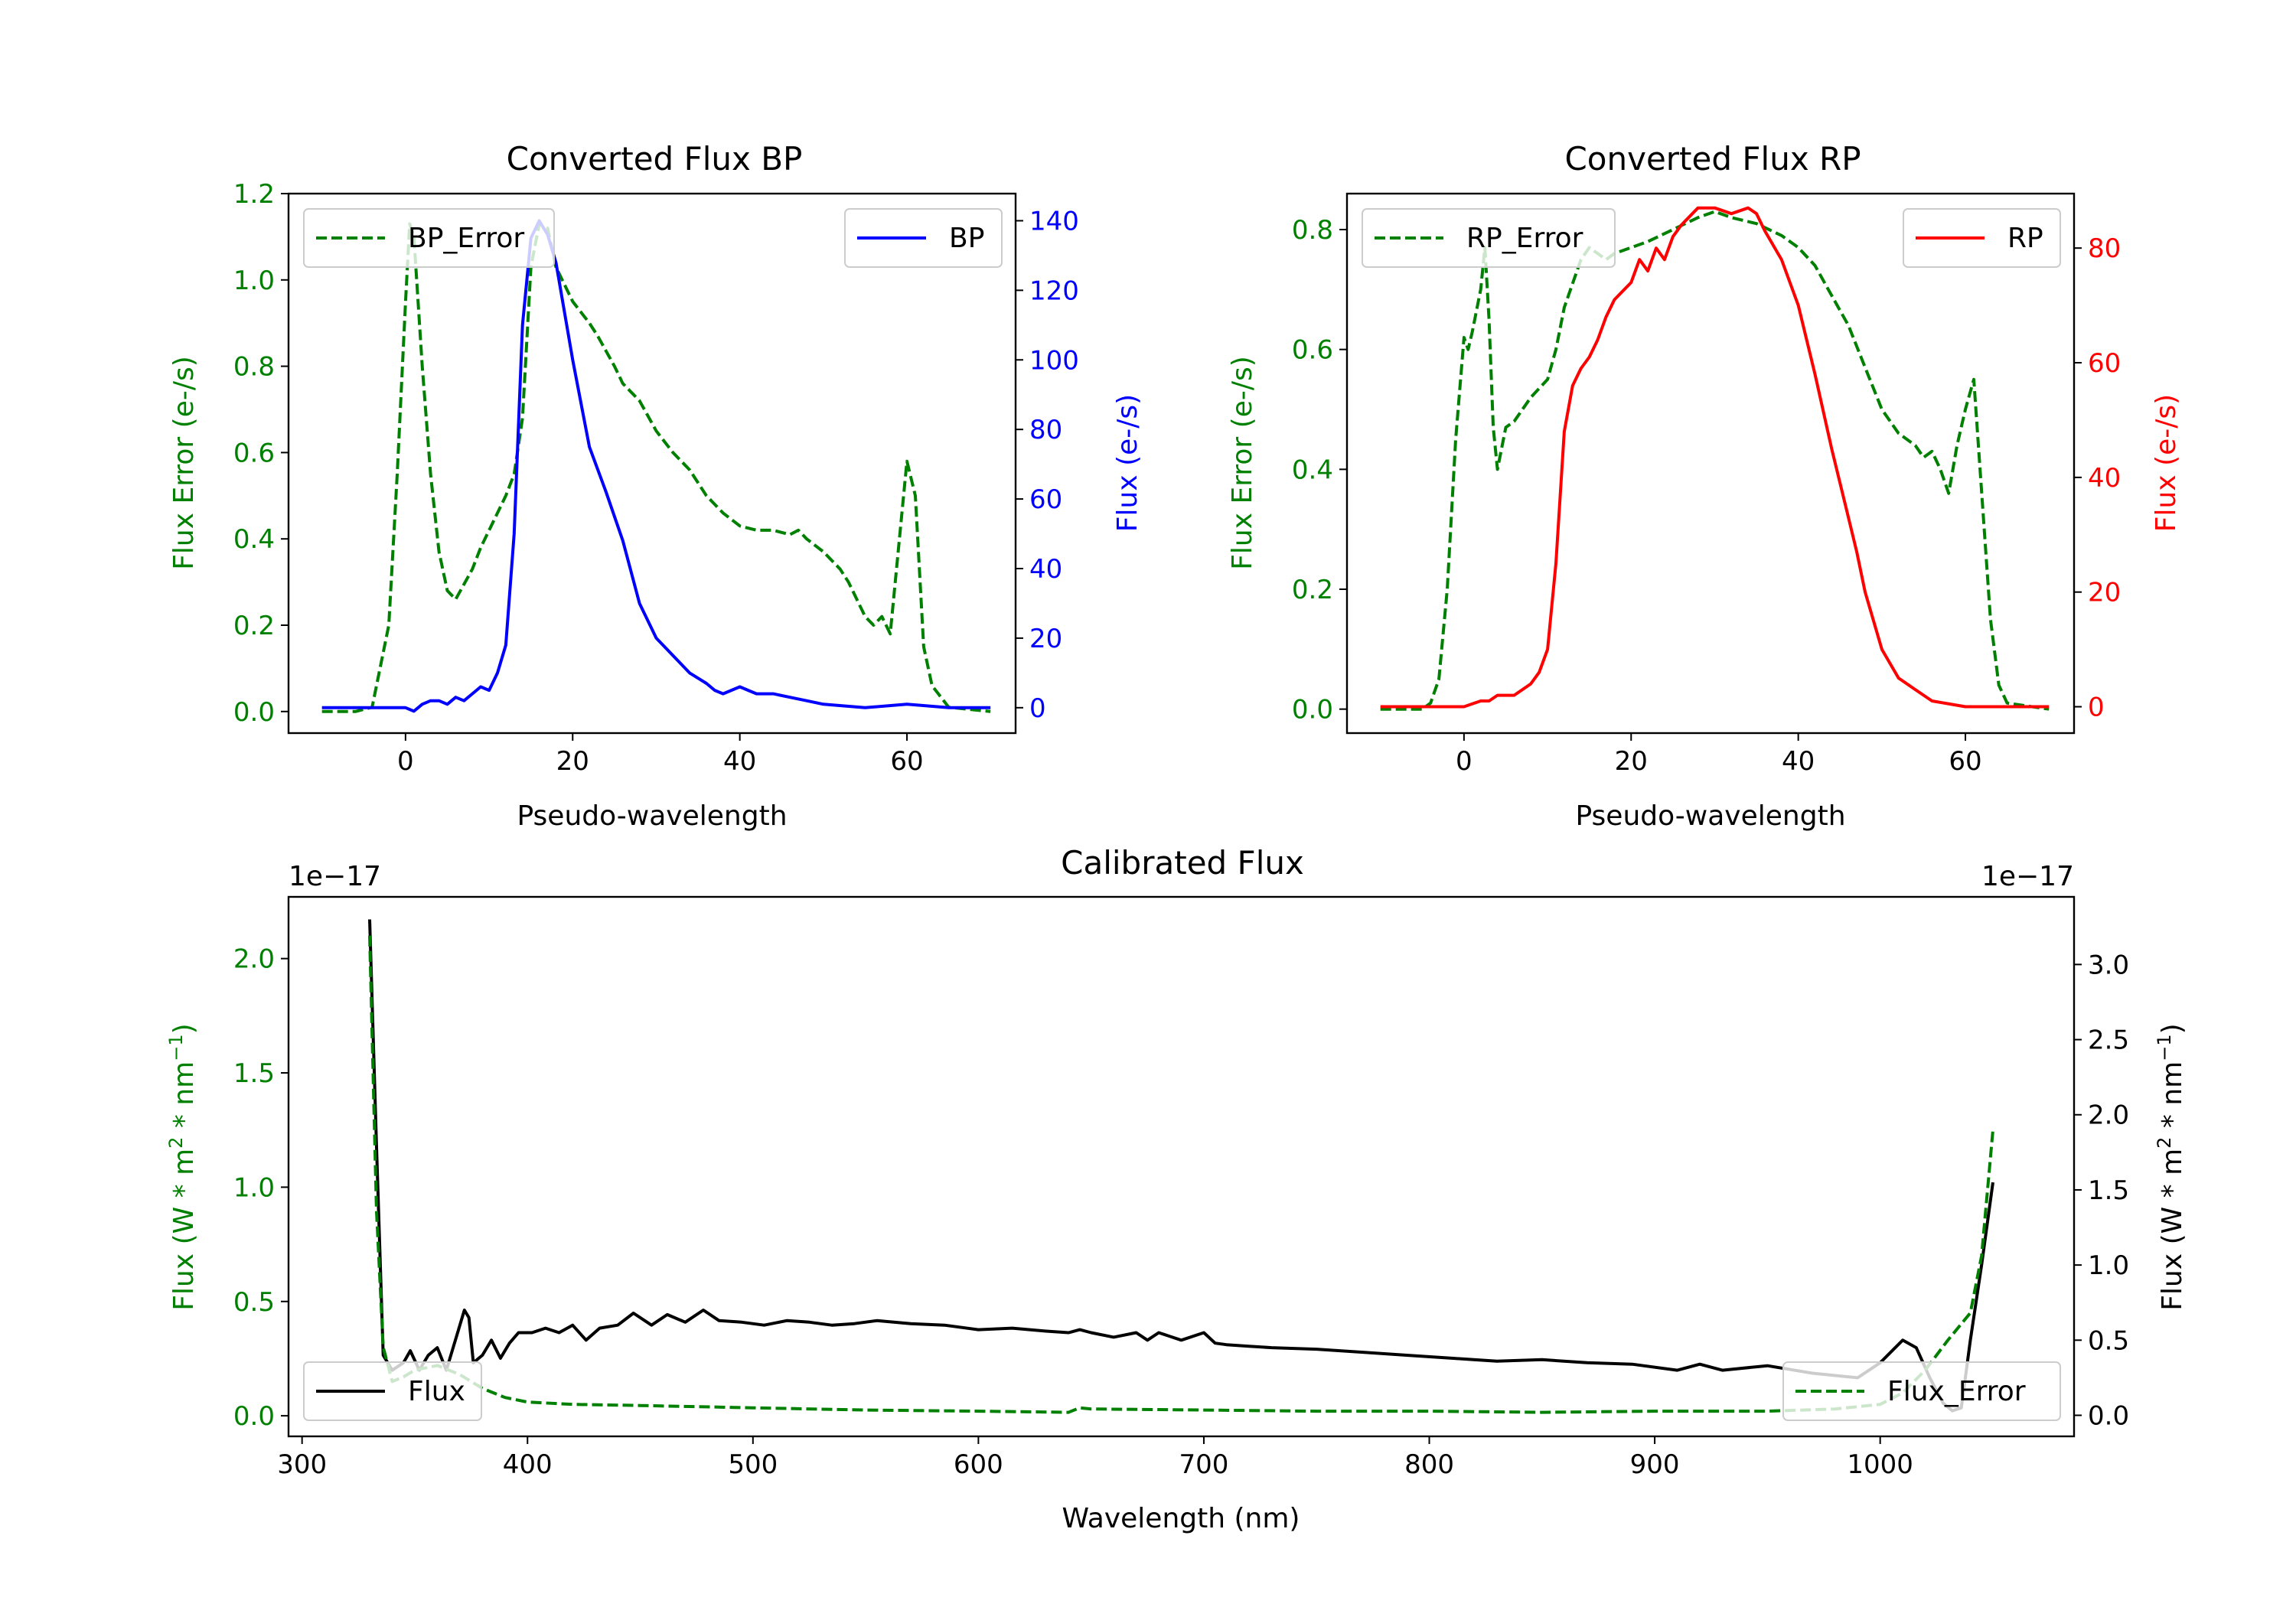 Image resolution: width=2296 pixels, height=1607 pixels. What do you see at coordinates (1655, 1464) in the screenshot?
I see `x-tick-label: 900` at bounding box center [1655, 1464].